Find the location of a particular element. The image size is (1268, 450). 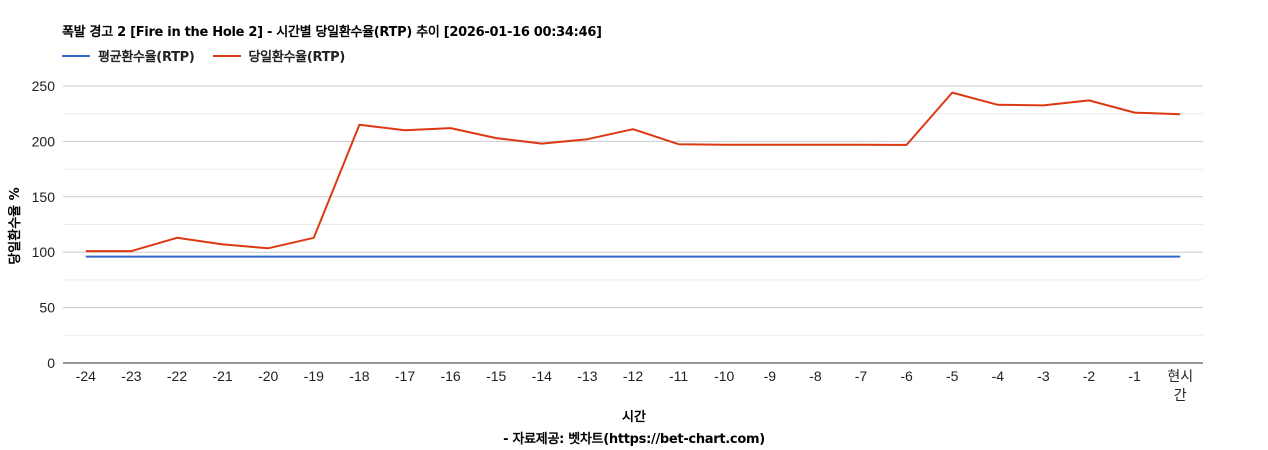

legend-item-daily-rtp: 당일환수율(RTP) is located at coordinates (279, 55).